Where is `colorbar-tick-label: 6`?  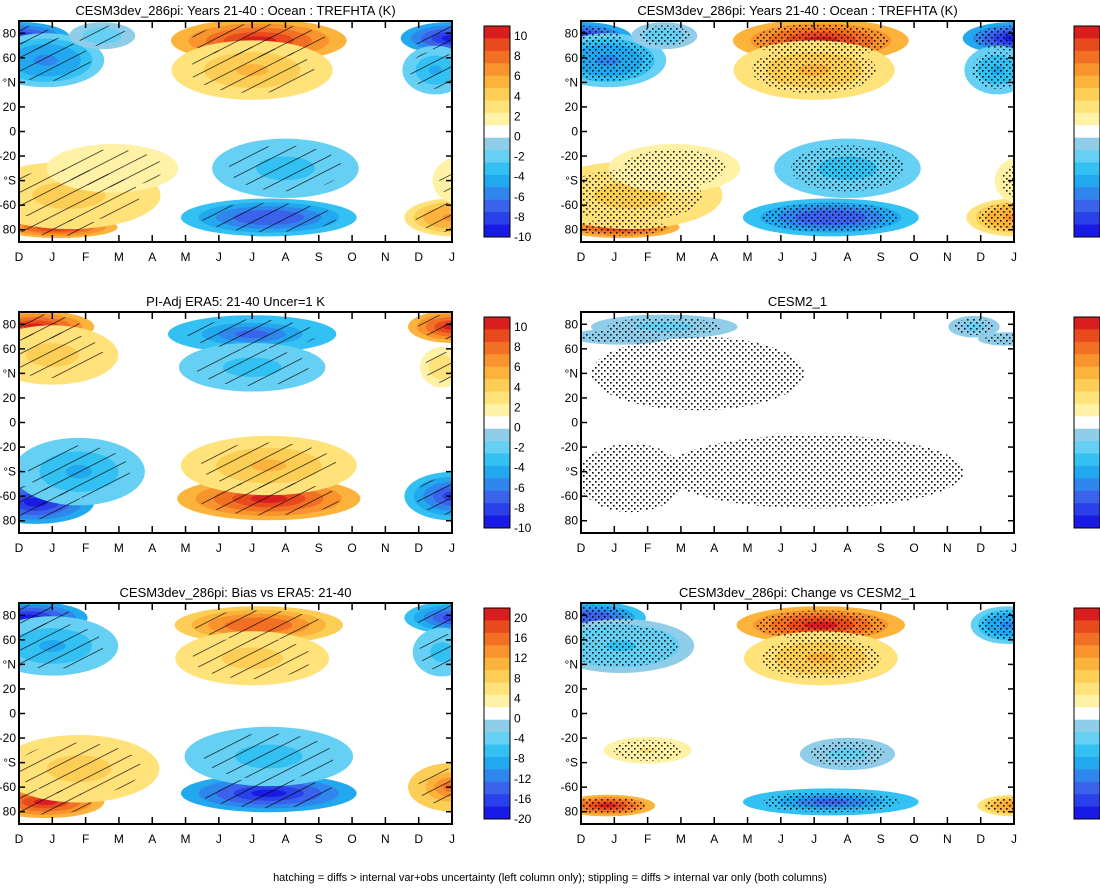 colorbar-tick-label: 6 is located at coordinates (517, 367).